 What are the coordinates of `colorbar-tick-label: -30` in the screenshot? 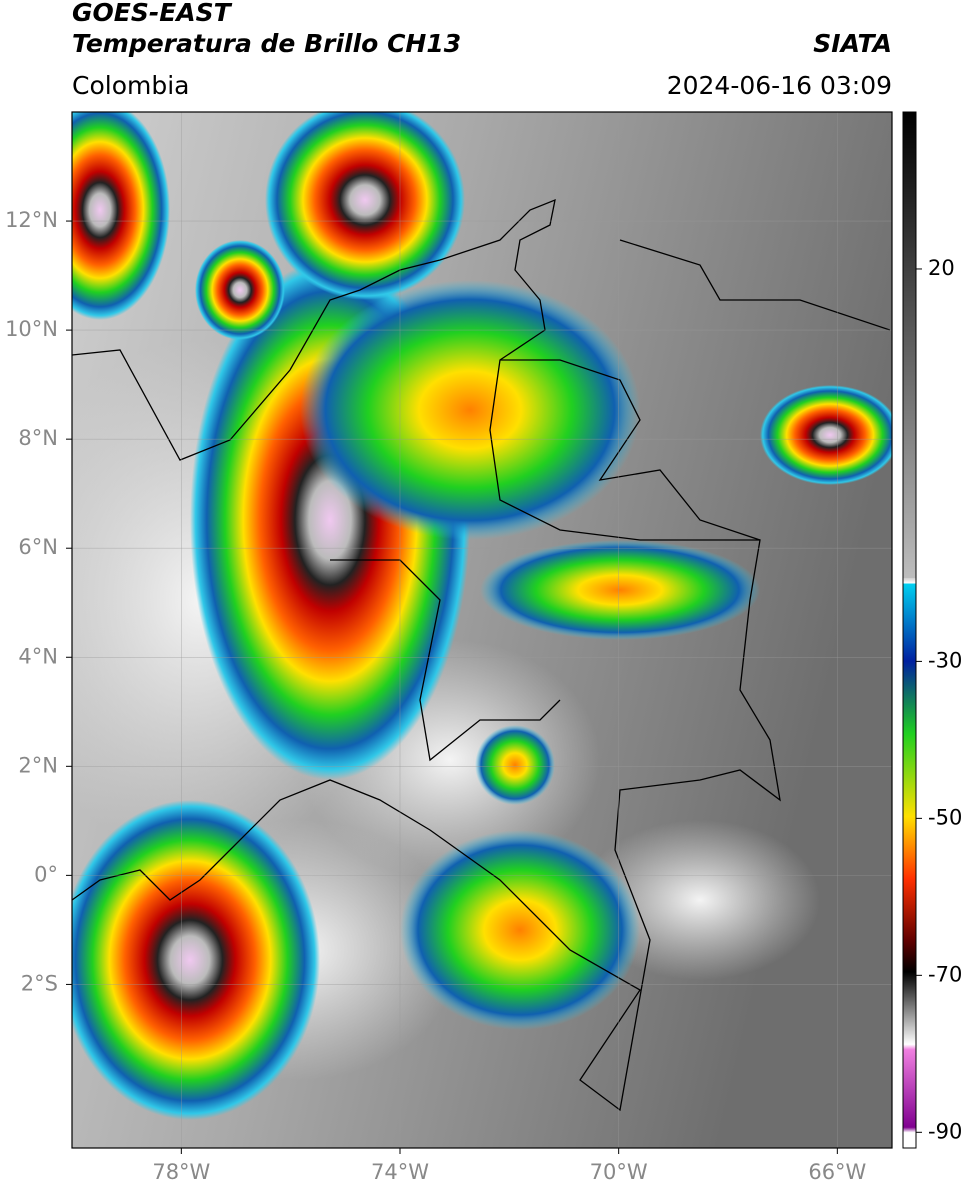 It's located at (945, 660).